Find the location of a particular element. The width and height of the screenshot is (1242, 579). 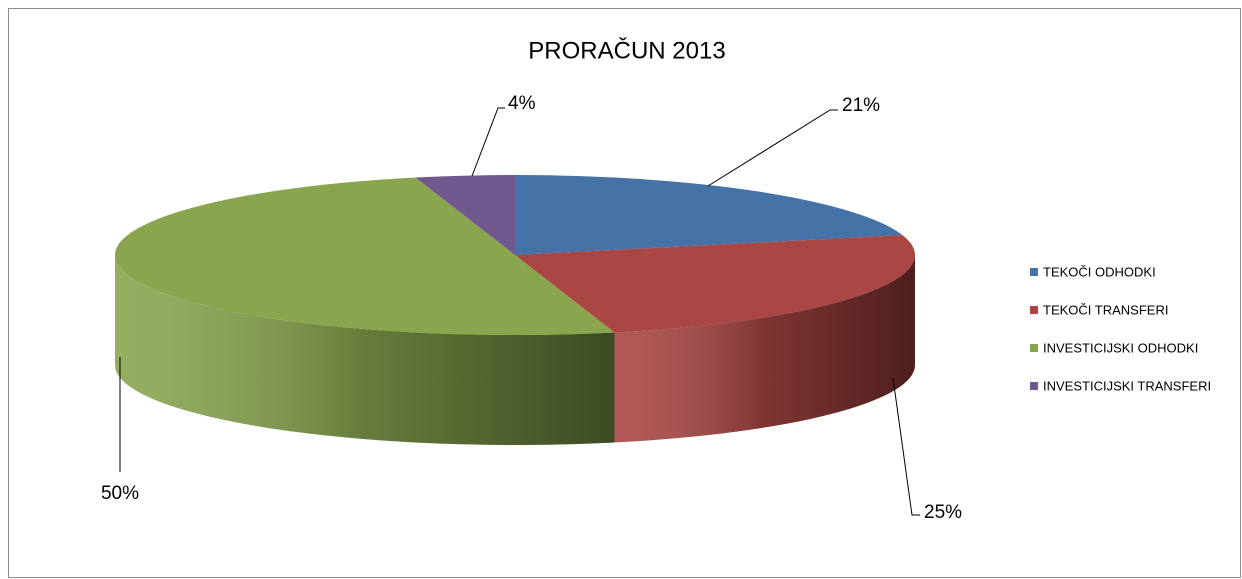

legend-label: INVESTICIJSKI TRANSFERI is located at coordinates (1127, 385).